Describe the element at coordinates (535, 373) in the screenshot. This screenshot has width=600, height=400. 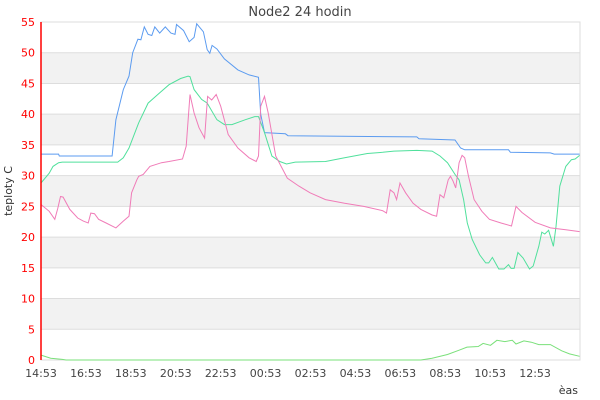
I see `x-tick-label: 12:53` at that location.